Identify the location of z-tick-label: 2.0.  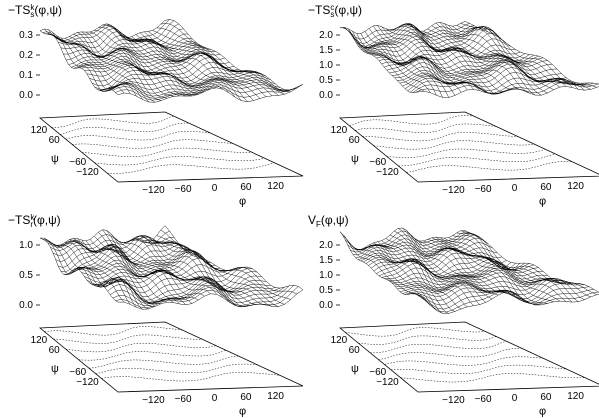
(326, 35).